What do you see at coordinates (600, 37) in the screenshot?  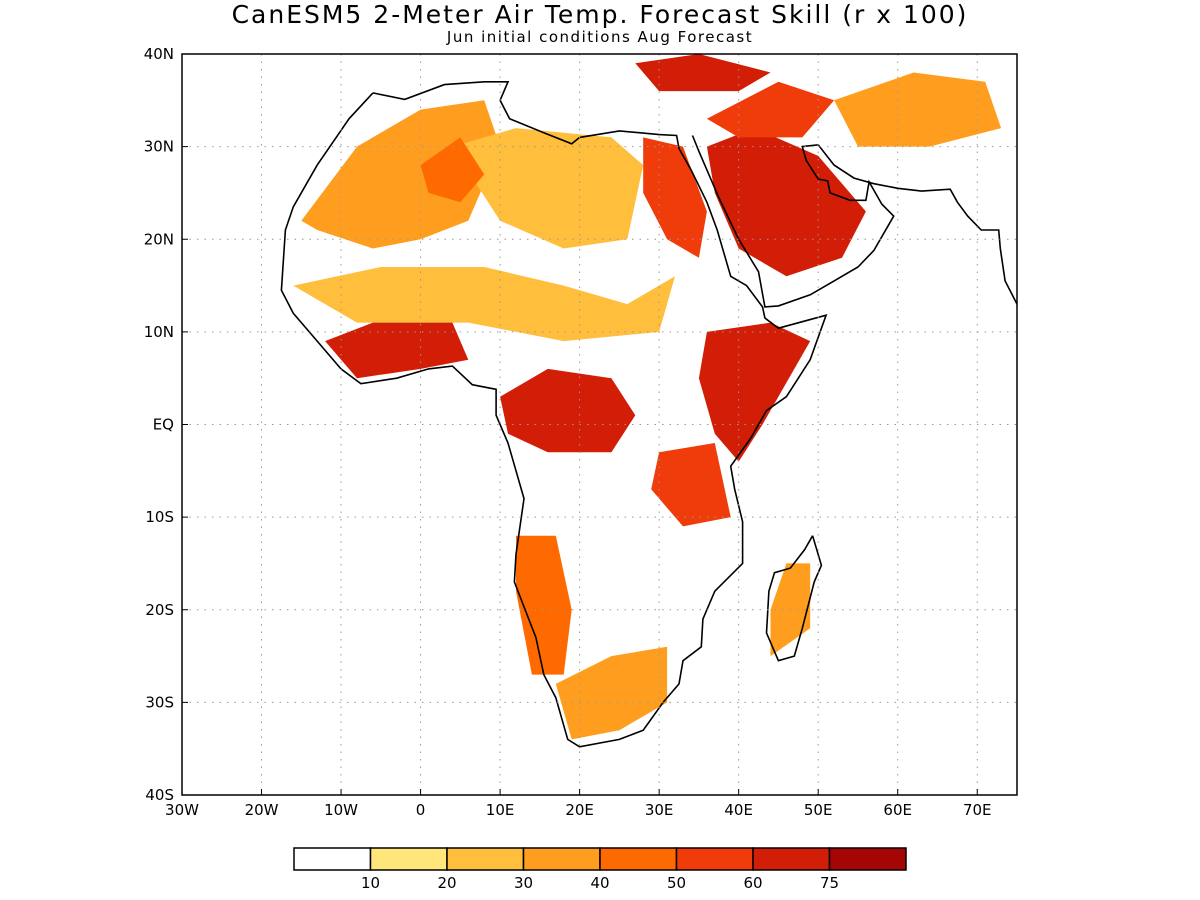 I see `map-subtitle: Jun initial conditions Aug Forecast` at bounding box center [600, 37].